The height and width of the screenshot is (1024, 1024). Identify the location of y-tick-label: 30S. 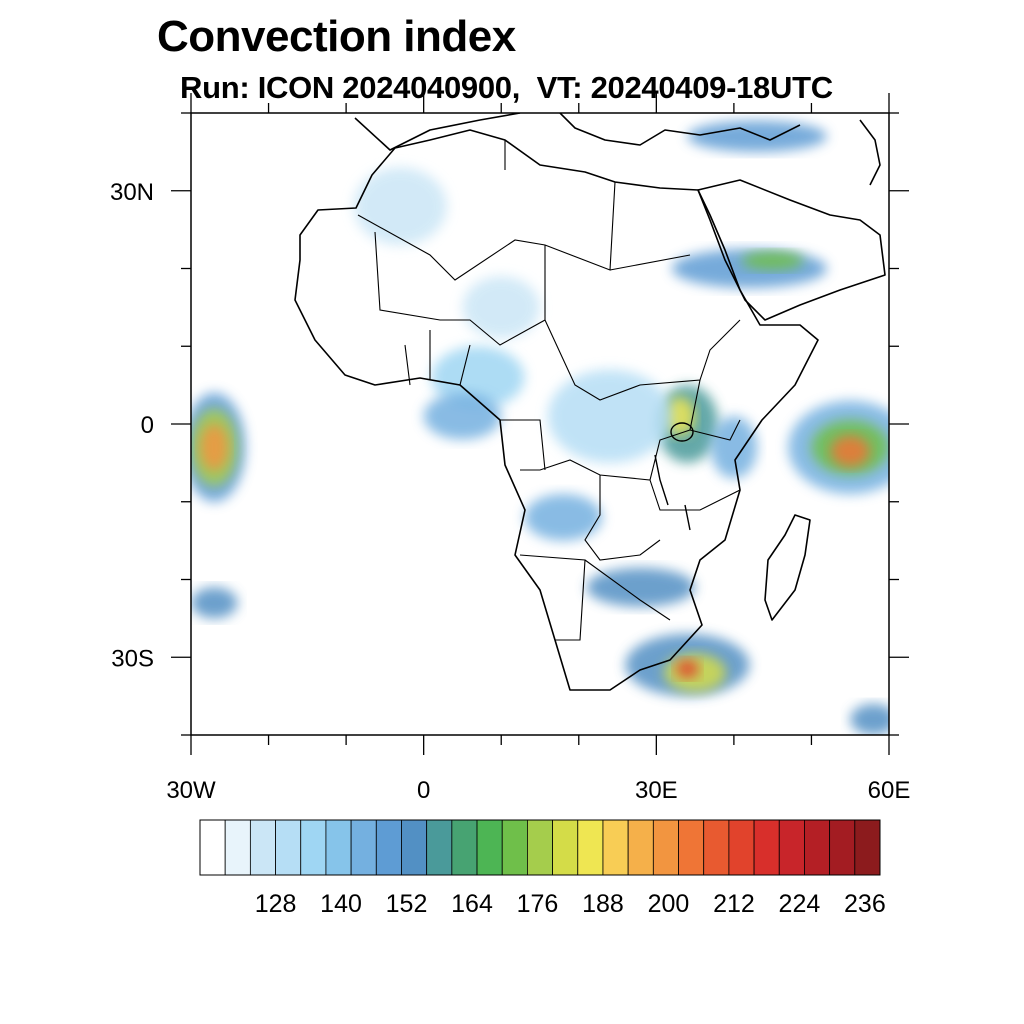
(132, 658).